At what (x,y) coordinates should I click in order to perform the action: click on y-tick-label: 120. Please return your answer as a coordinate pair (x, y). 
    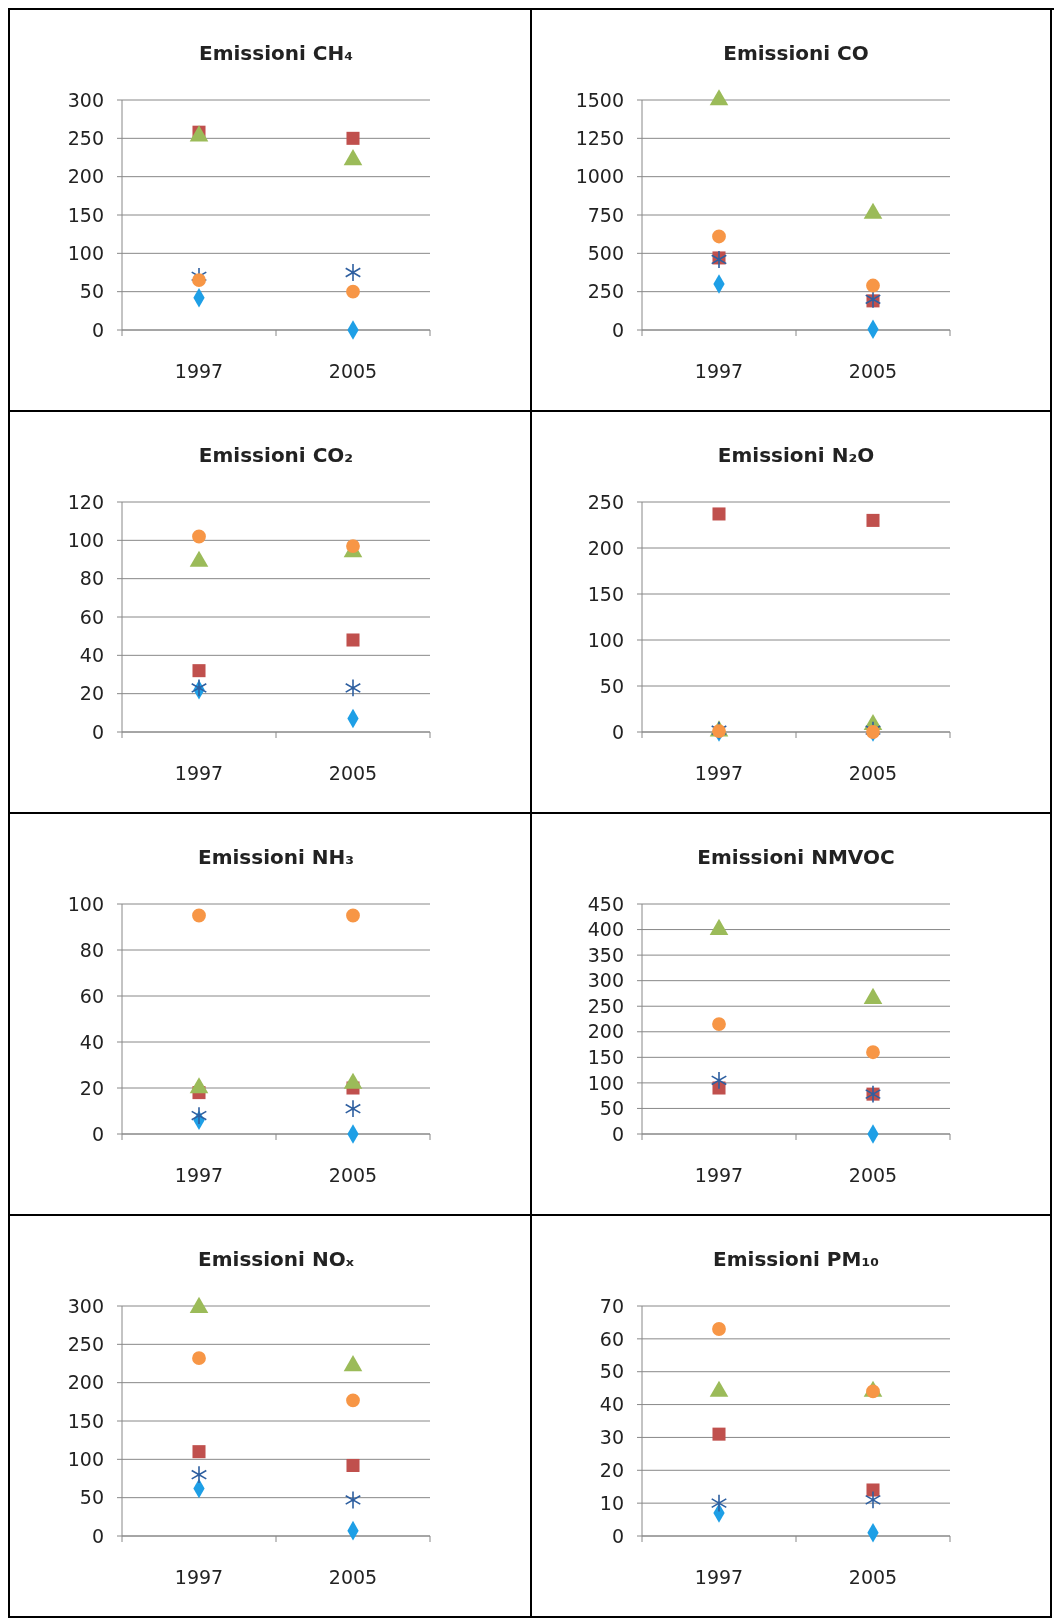
    Looking at the image, I should click on (85, 501).